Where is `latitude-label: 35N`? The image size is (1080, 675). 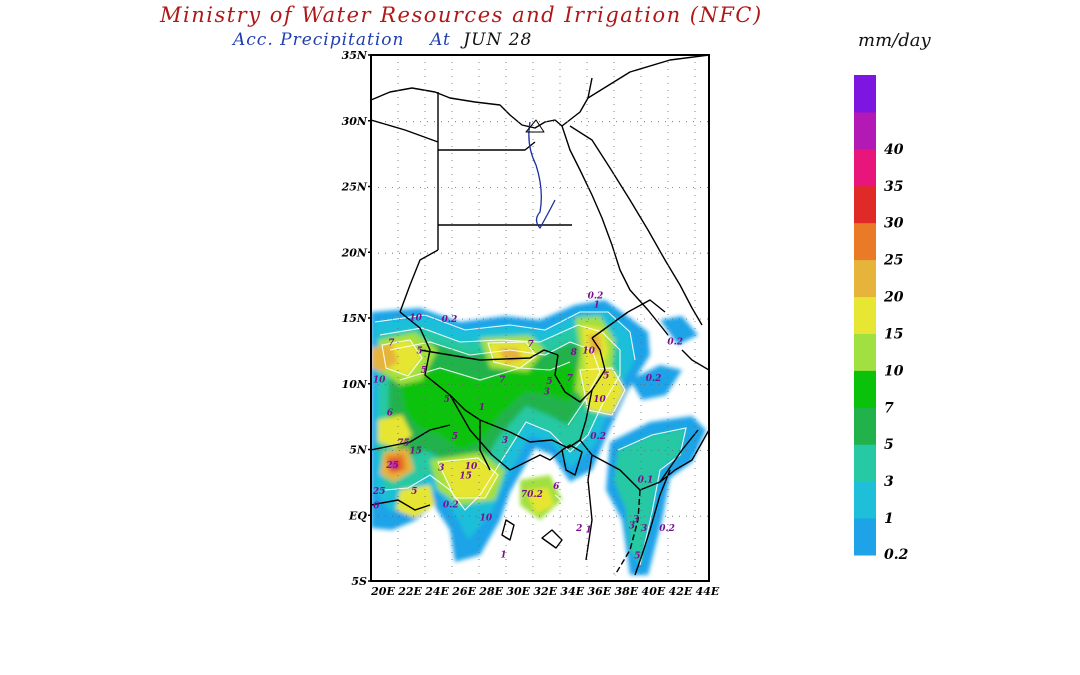 latitude-label: 35N is located at coordinates (355, 56).